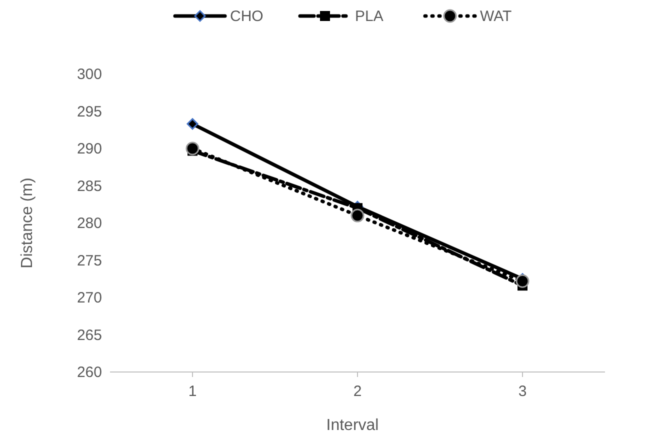 This screenshot has height=441, width=654. What do you see at coordinates (496, 16) in the screenshot?
I see `legend-label: WAT` at bounding box center [496, 16].